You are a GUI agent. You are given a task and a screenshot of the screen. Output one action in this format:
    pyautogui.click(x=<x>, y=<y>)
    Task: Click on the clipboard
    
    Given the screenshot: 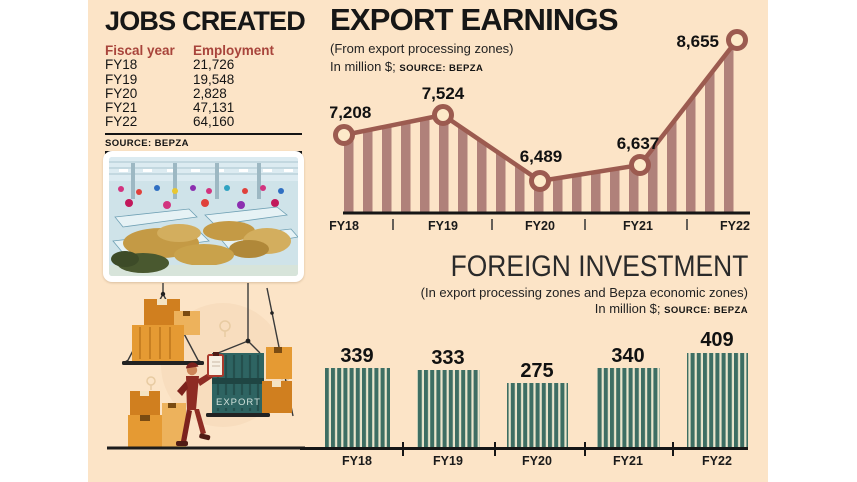 What is the action you would take?
    pyautogui.click(x=215, y=364)
    